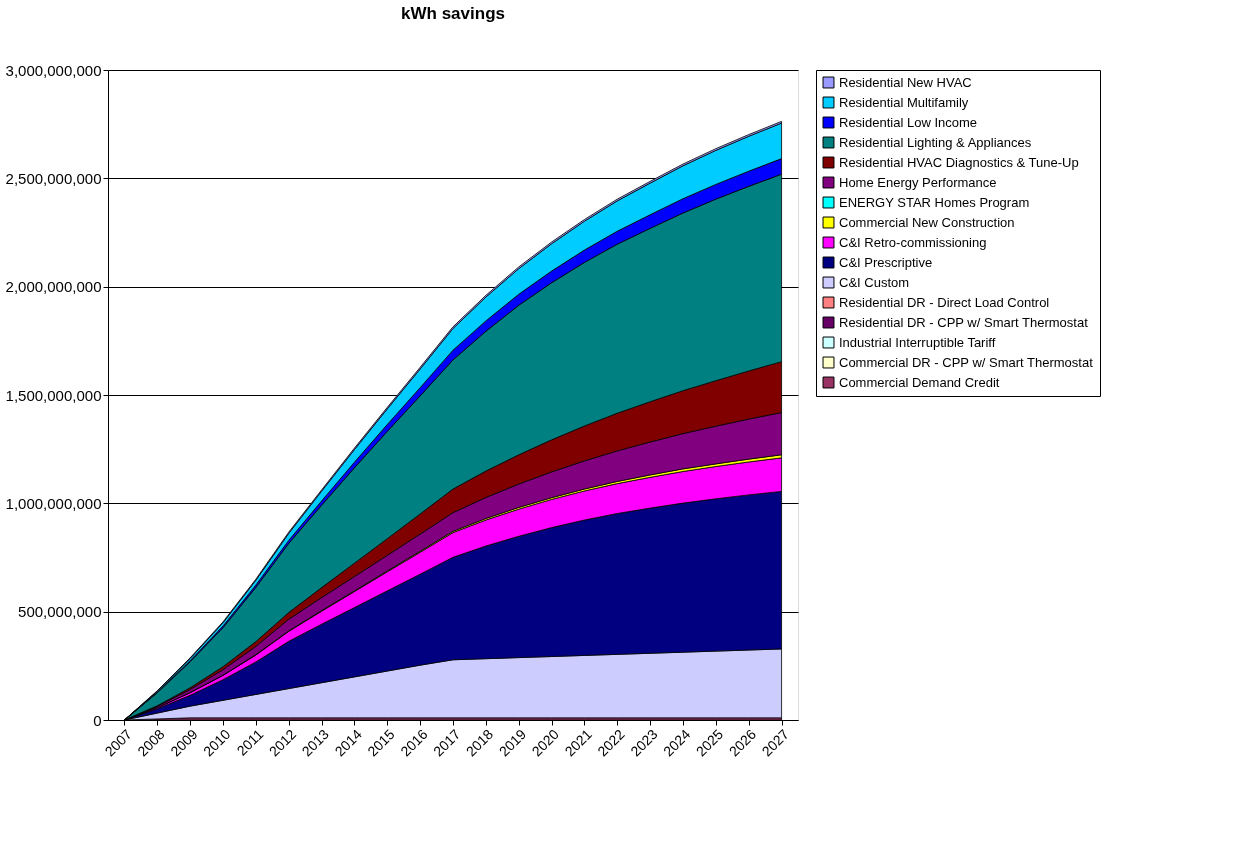 This screenshot has height=857, width=1253. What do you see at coordinates (935, 142) in the screenshot?
I see `legend-label: Residential Lighting & Appliances` at bounding box center [935, 142].